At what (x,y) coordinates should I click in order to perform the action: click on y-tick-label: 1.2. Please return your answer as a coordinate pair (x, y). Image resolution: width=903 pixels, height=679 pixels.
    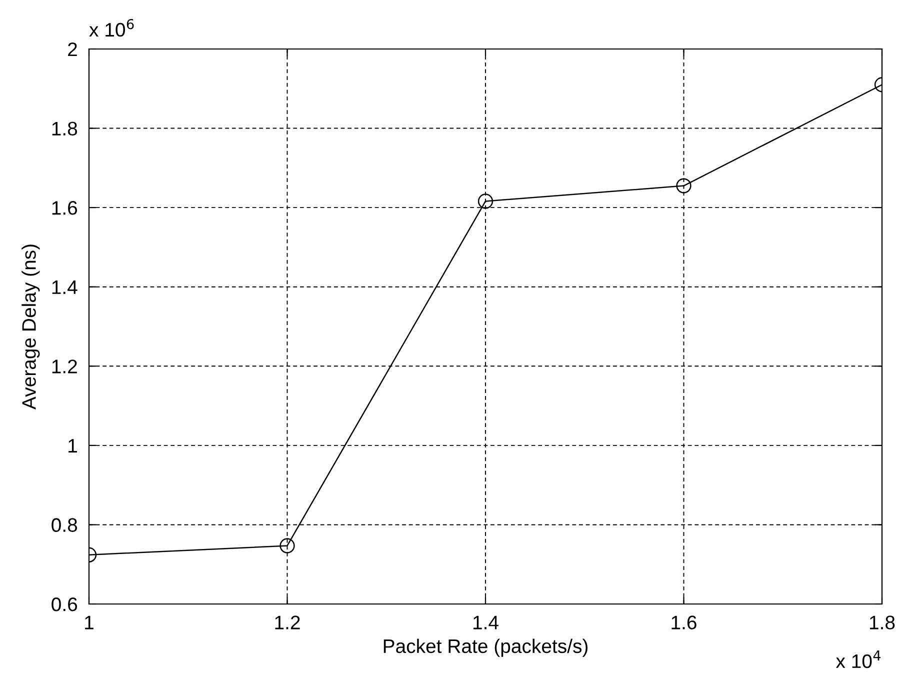
    Looking at the image, I should click on (64, 367).